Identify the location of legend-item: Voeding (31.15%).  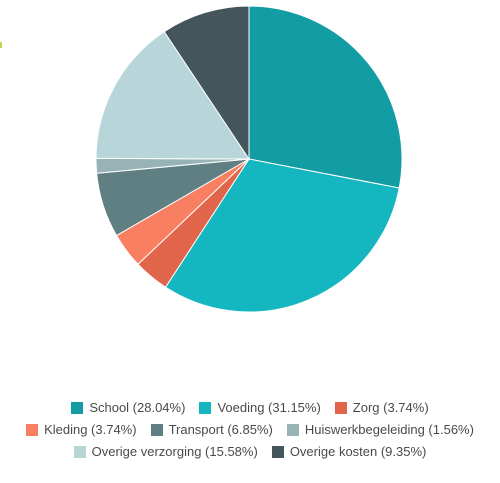
(260, 407).